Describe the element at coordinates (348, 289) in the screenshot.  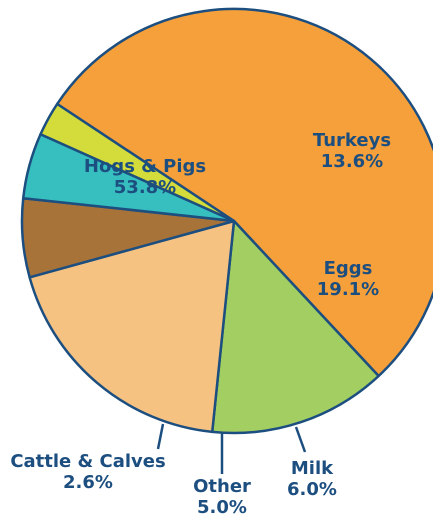
I see `slice-value-eggs: 19.1%` at that location.